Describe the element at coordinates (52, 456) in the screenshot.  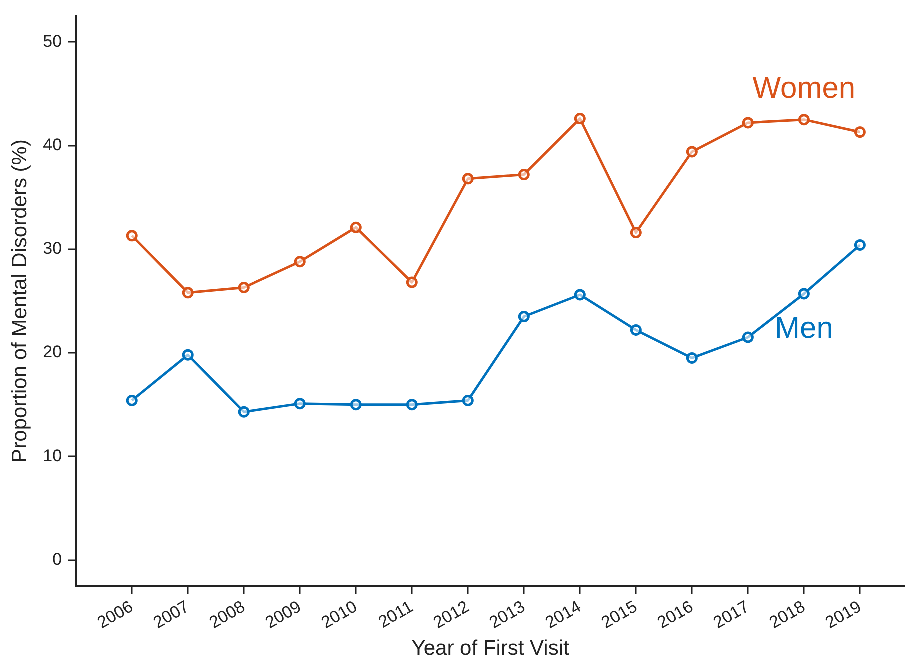
I see `y-tick-label: 10` at that location.